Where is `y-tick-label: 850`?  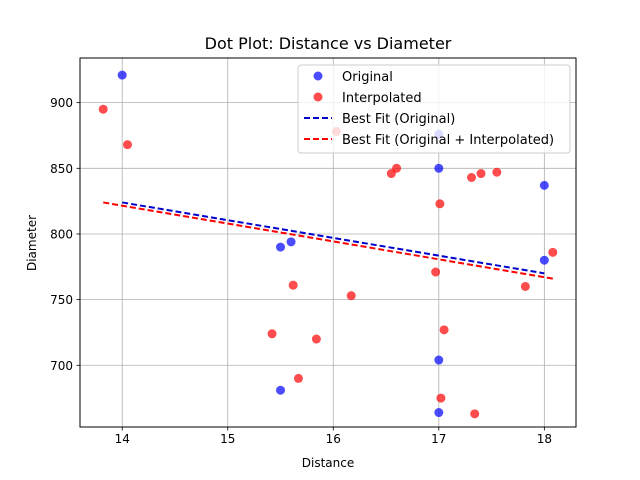
y-tick-label: 850 is located at coordinates (61, 169).